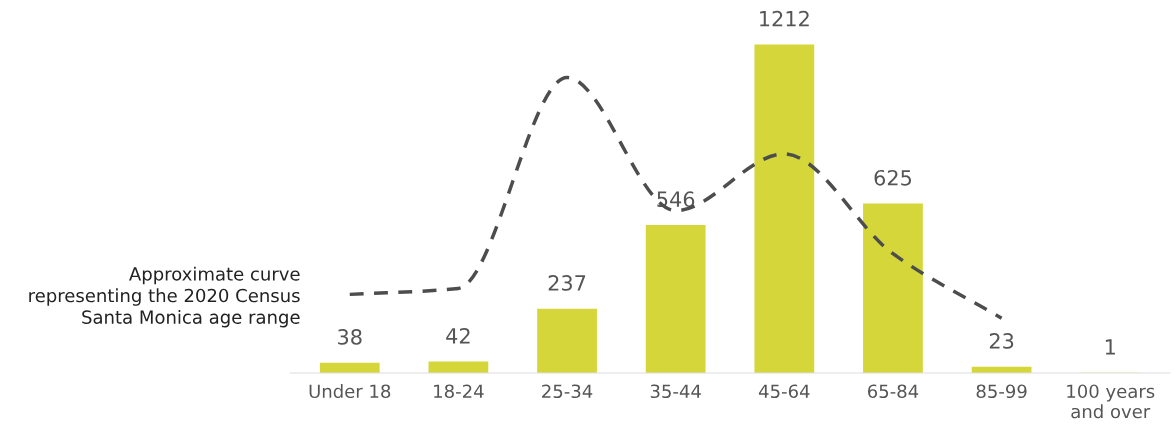  Describe the element at coordinates (567, 283) in the screenshot. I see `data-label: 237` at that location.